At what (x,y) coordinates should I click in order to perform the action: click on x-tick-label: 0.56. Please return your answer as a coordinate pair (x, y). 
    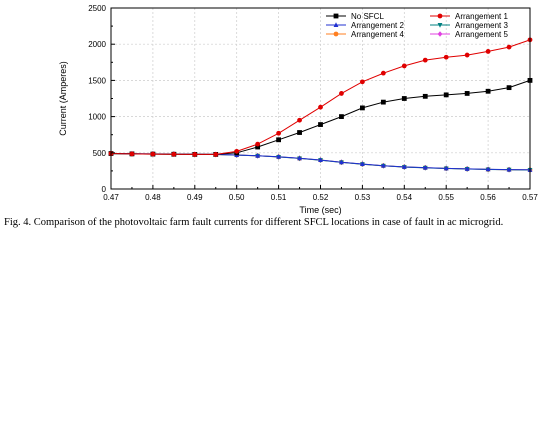
    Looking at the image, I should click on (488, 197).